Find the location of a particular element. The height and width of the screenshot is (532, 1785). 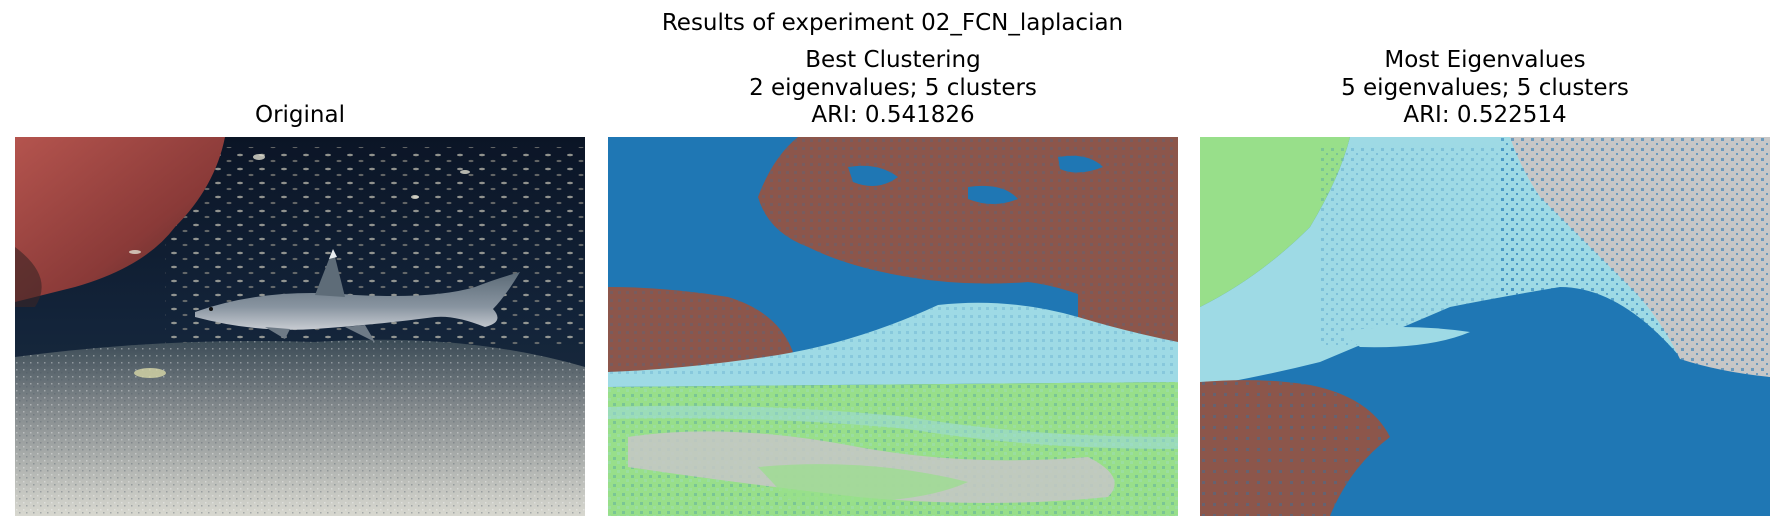

figure-suptitle: Results of experiment 02_FCN_laplacian is located at coordinates (892, 23).